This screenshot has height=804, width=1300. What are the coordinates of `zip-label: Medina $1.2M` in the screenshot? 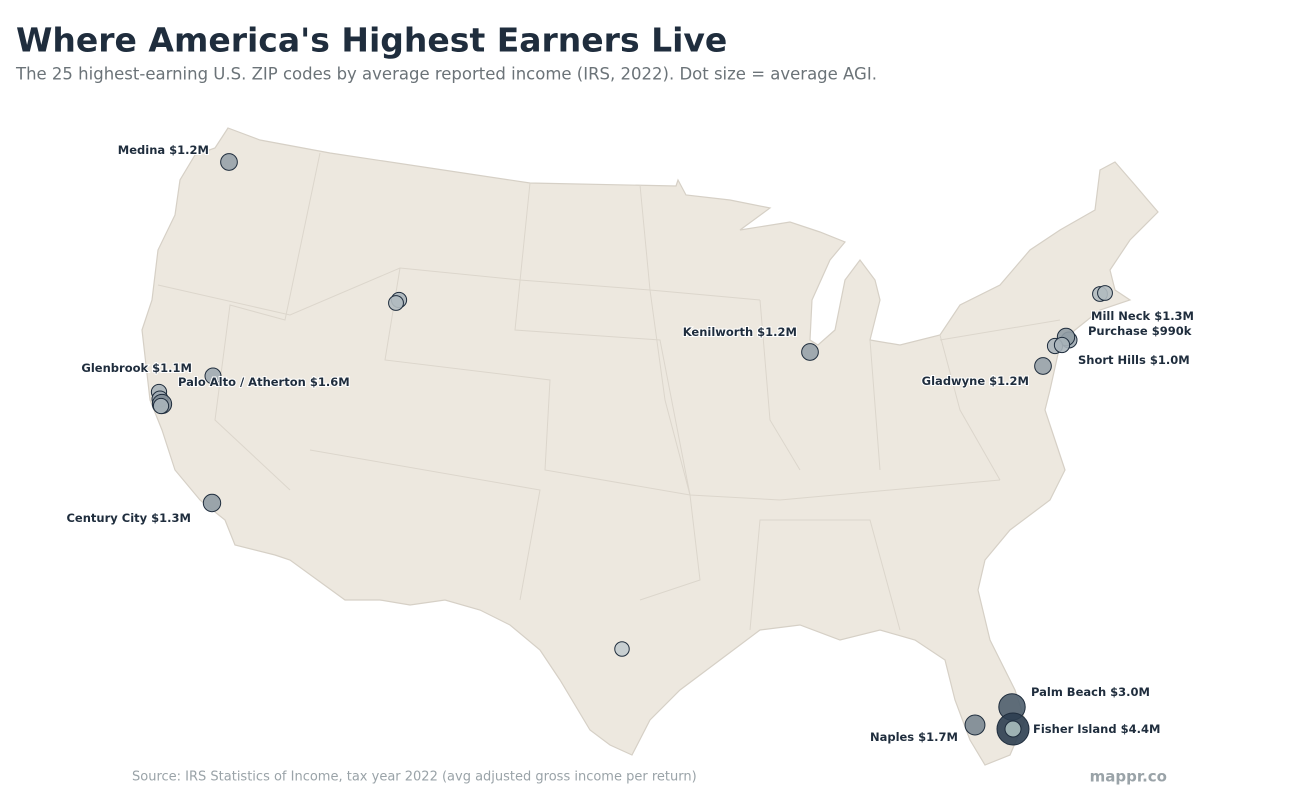 It's located at (163, 150).